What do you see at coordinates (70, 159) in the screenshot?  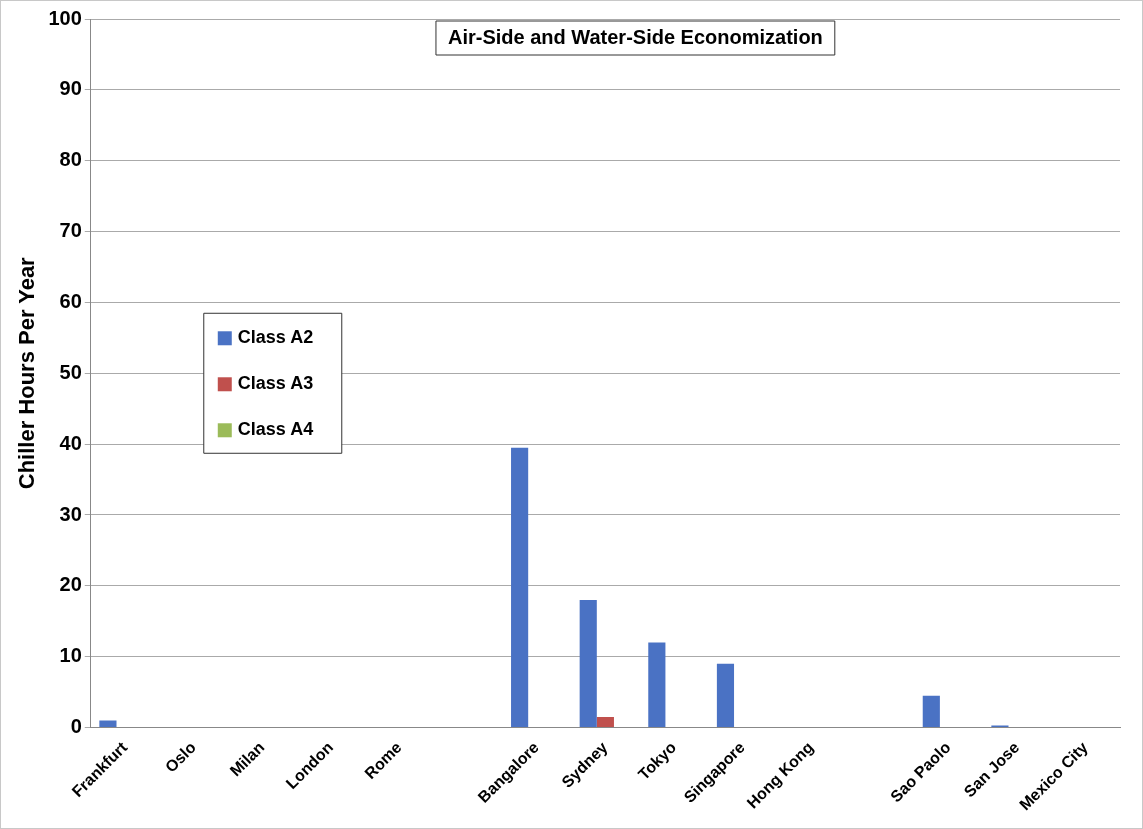 I see `y-tick-label: 80` at bounding box center [70, 159].